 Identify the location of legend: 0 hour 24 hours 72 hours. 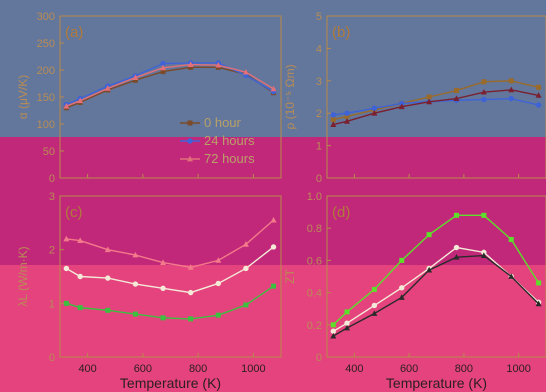
(217, 140).